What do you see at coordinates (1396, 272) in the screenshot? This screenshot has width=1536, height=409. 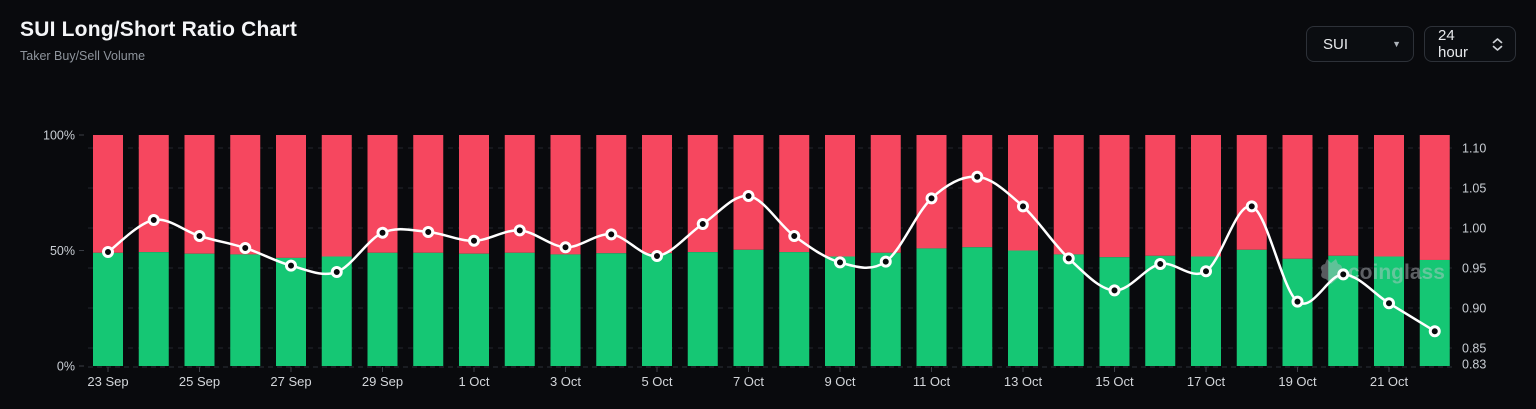 I see `watermark-text: coinglass` at bounding box center [1396, 272].